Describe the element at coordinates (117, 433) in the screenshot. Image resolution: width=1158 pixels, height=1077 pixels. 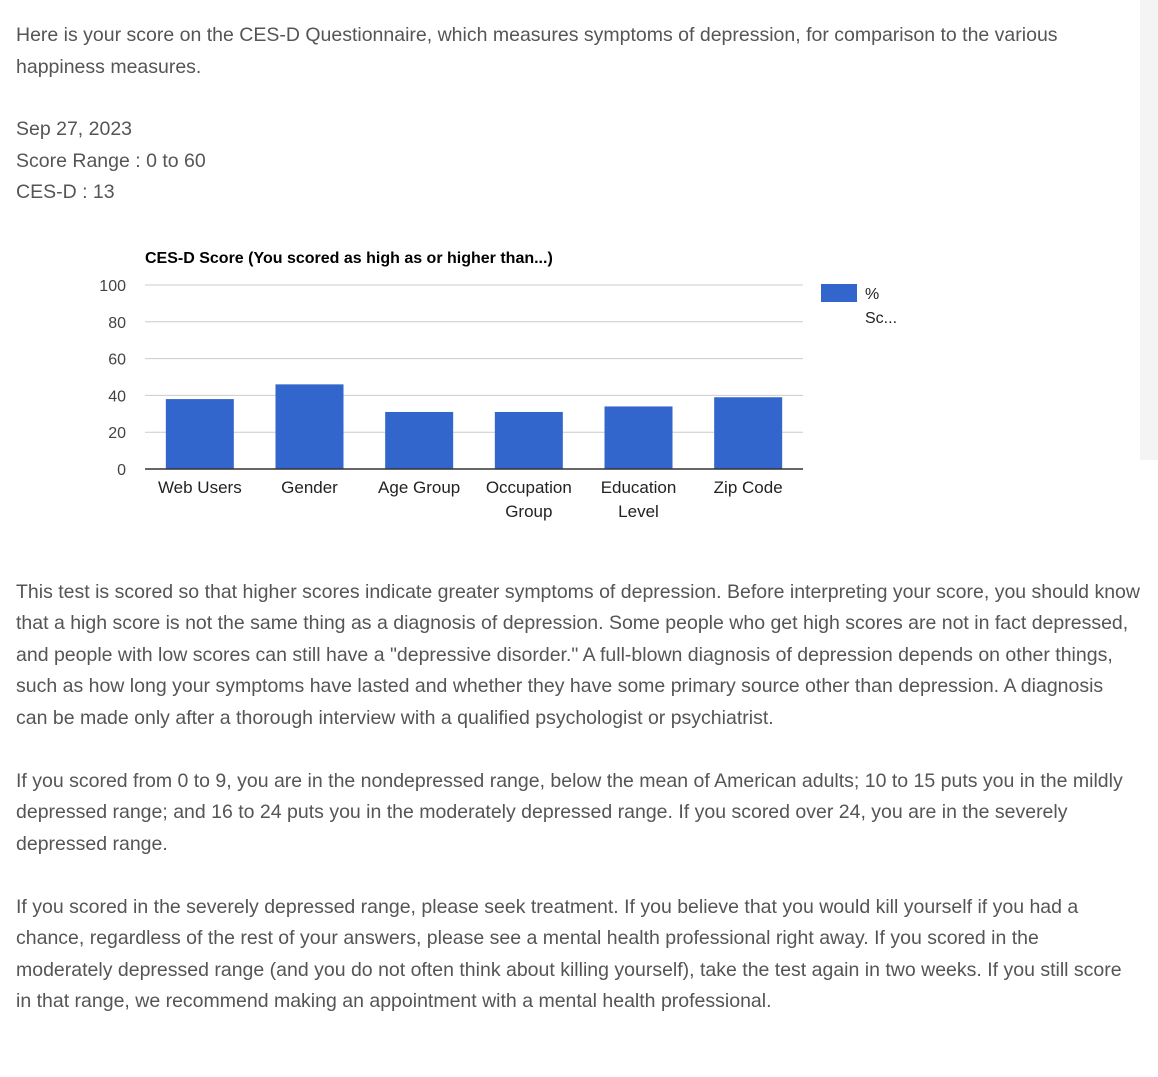
I see `y-tick-label: 20` at that location.